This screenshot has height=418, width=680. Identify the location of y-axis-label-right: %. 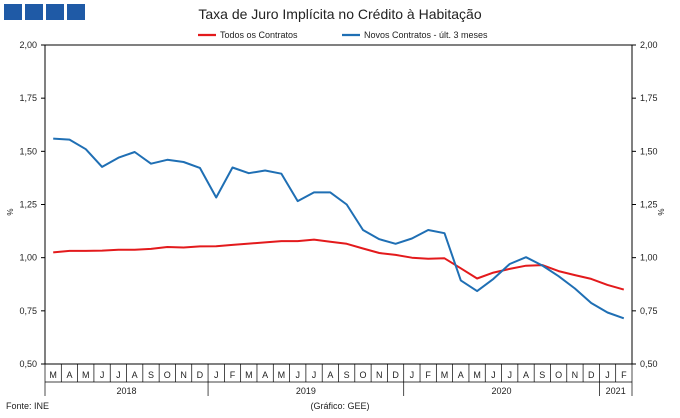
(661, 211).